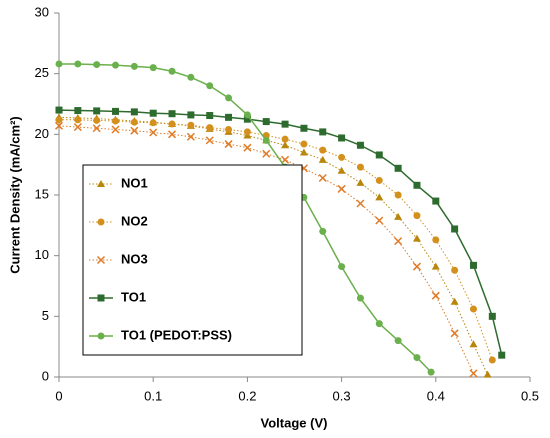  Describe the element at coordinates (45, 375) in the screenshot. I see `y-tick-label: 0` at that location.